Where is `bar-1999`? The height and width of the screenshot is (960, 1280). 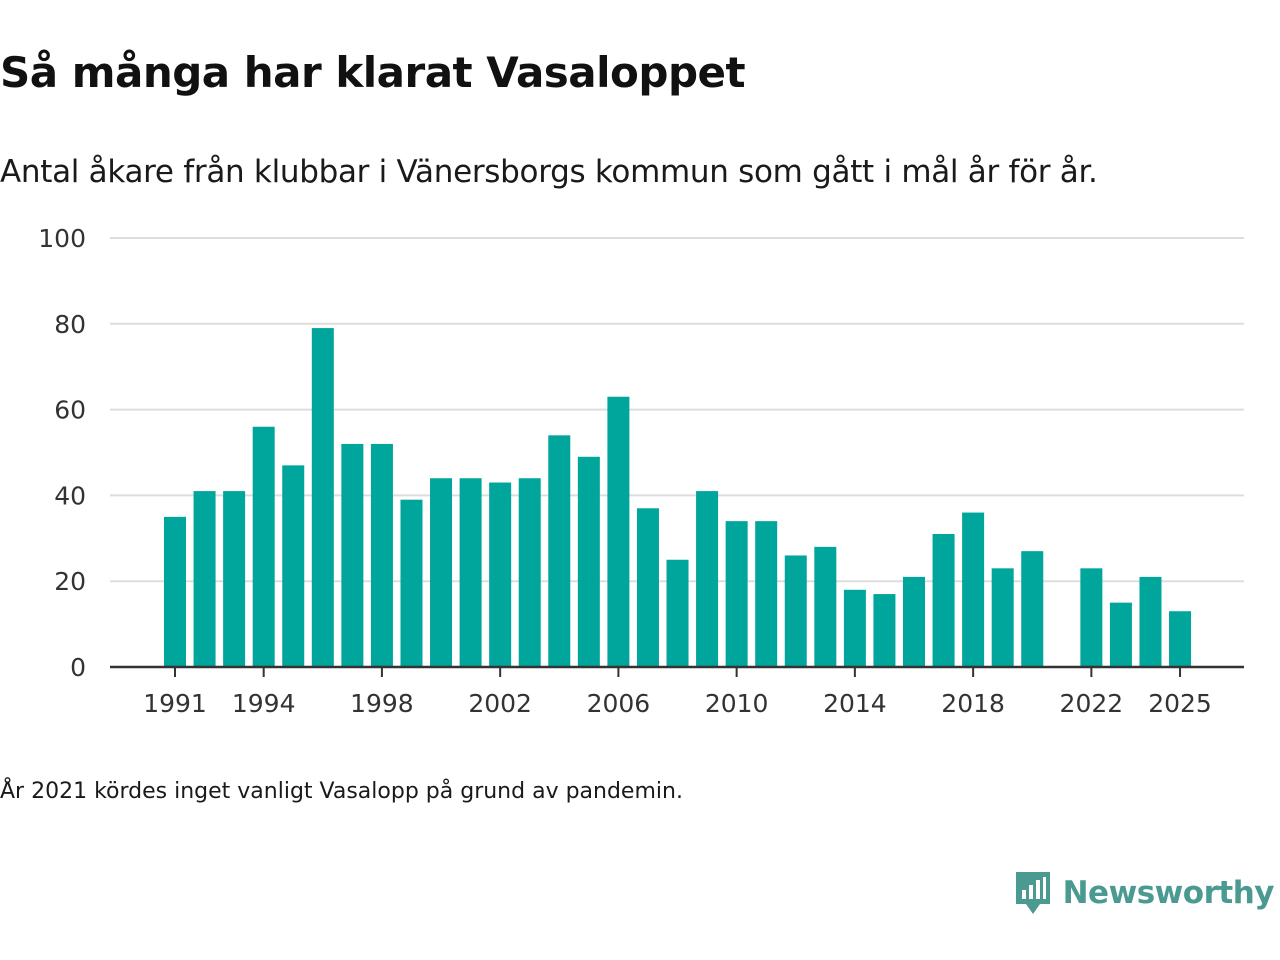
bar-1999 is located at coordinates (411, 583).